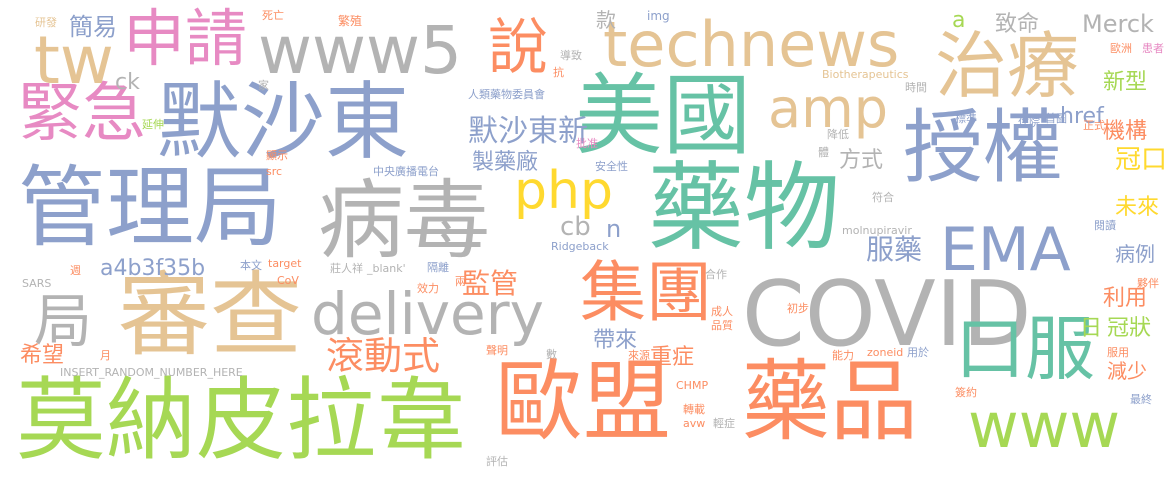 This screenshot has width=1175, height=482. Describe the element at coordinates (575, 227) in the screenshot. I see `word-cb: cb` at that location.